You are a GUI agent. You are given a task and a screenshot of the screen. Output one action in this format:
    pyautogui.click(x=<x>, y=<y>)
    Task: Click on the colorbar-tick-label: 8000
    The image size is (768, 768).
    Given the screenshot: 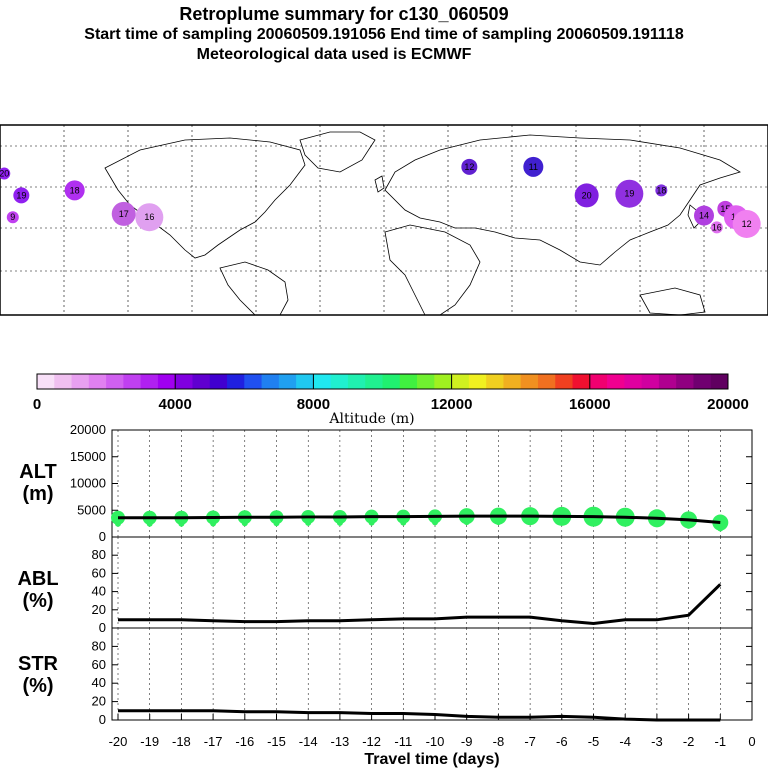 What is the action you would take?
    pyautogui.click(x=313, y=404)
    